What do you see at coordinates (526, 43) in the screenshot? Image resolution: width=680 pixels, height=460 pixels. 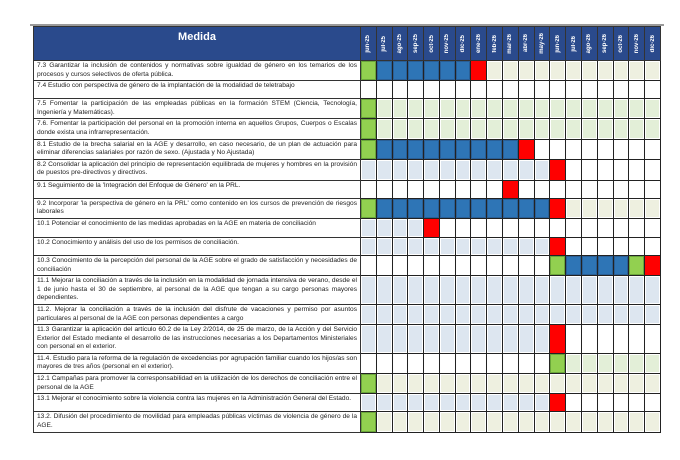 I see `month-label: abr-26` at bounding box center [526, 43].